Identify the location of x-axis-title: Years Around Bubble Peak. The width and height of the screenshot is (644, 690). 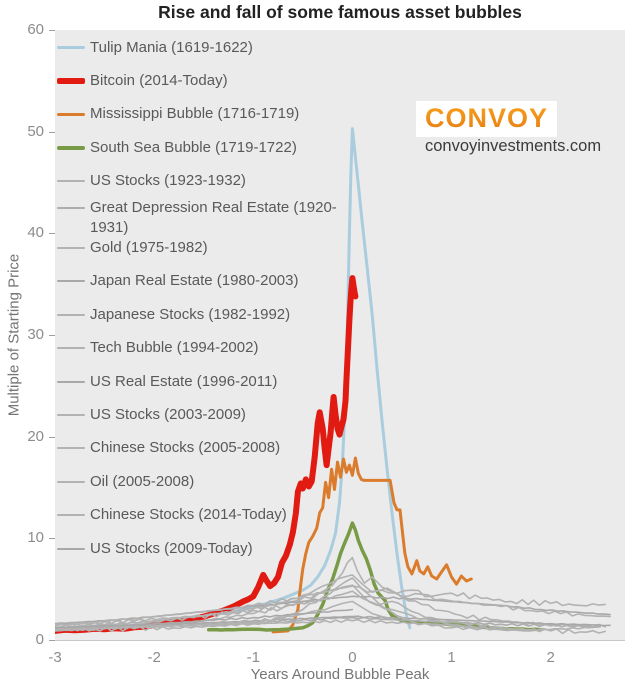
(340, 674).